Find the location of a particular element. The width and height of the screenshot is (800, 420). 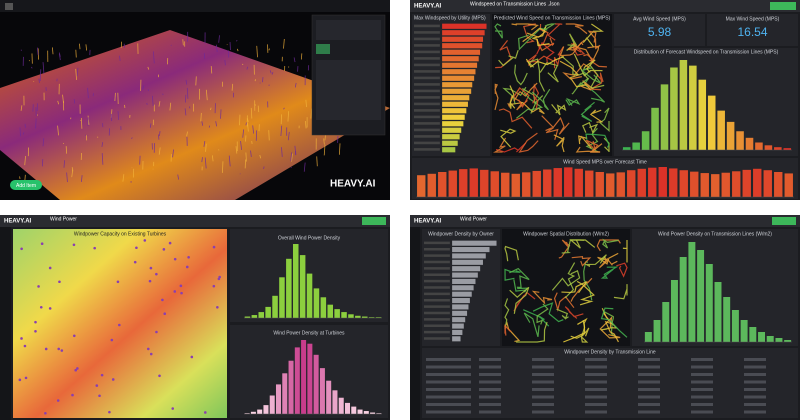

info-details is located at coordinates (348, 90).